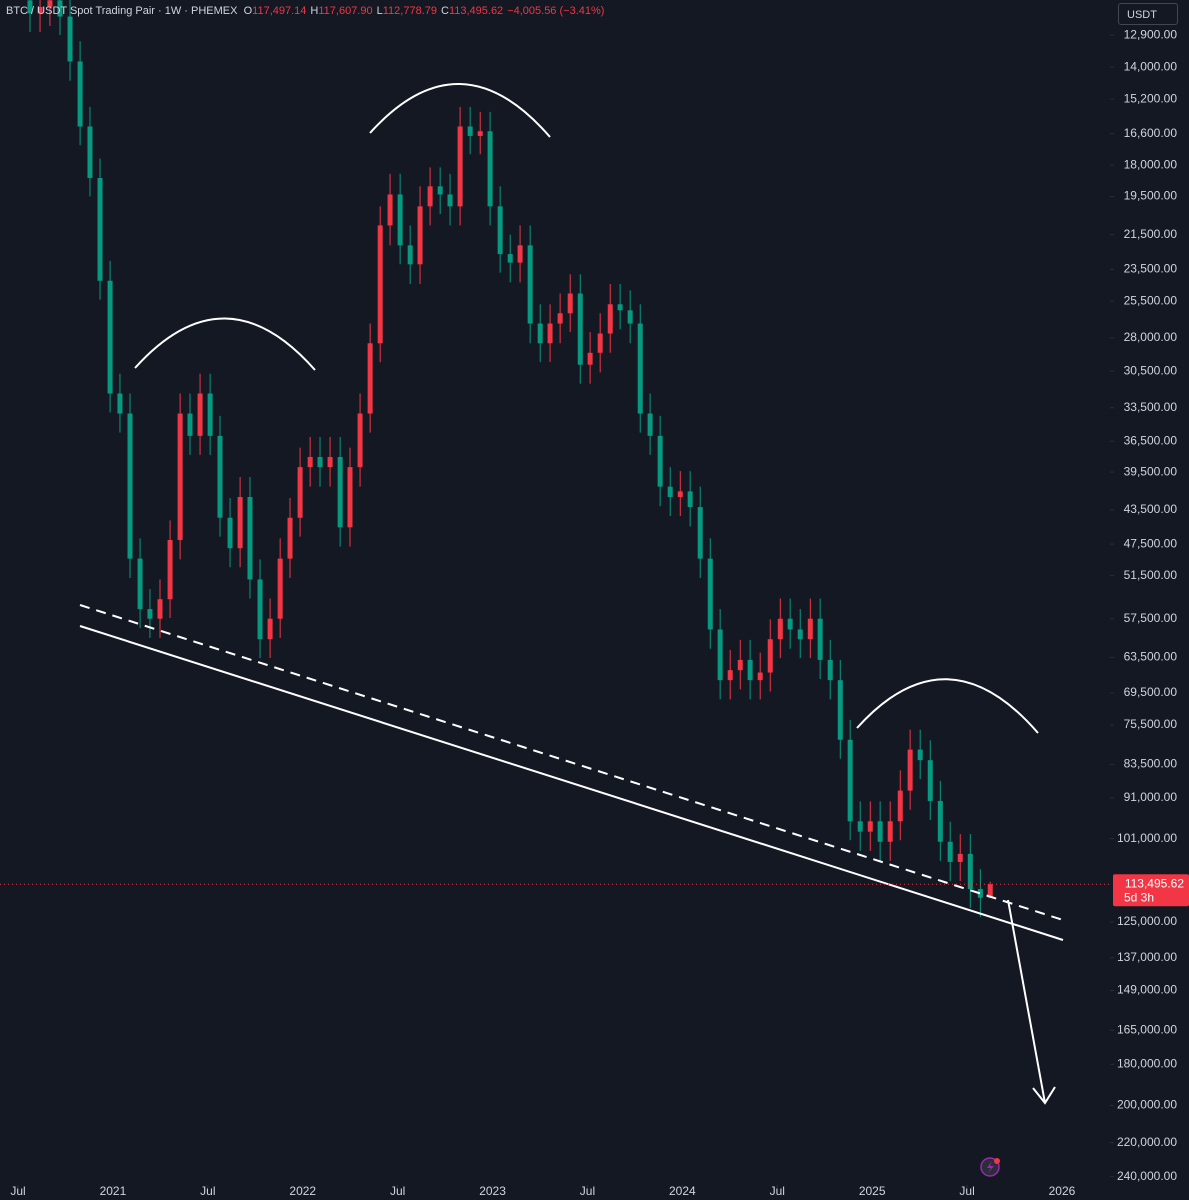  Describe the element at coordinates (225, 344) in the screenshot. I see `arc-annotation` at that location.